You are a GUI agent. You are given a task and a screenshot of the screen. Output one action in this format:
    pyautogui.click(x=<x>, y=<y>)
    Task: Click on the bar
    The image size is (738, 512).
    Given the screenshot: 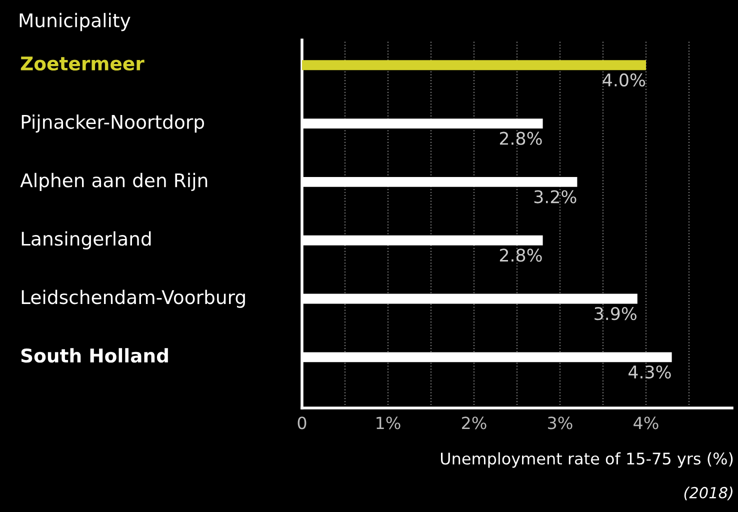 What is the action you would take?
    pyautogui.click(x=474, y=65)
    